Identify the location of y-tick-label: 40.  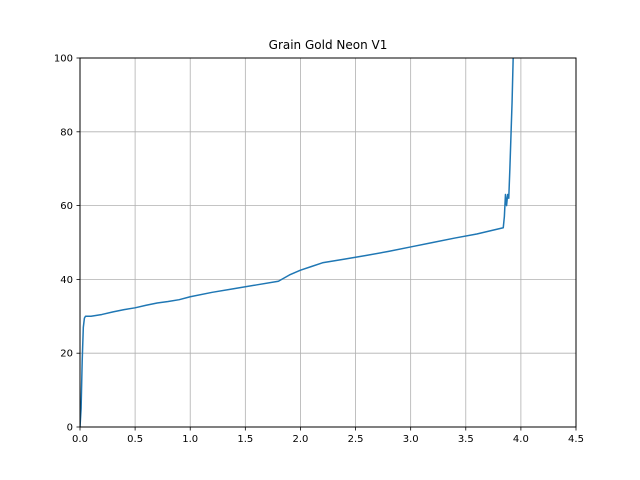
(66, 280).